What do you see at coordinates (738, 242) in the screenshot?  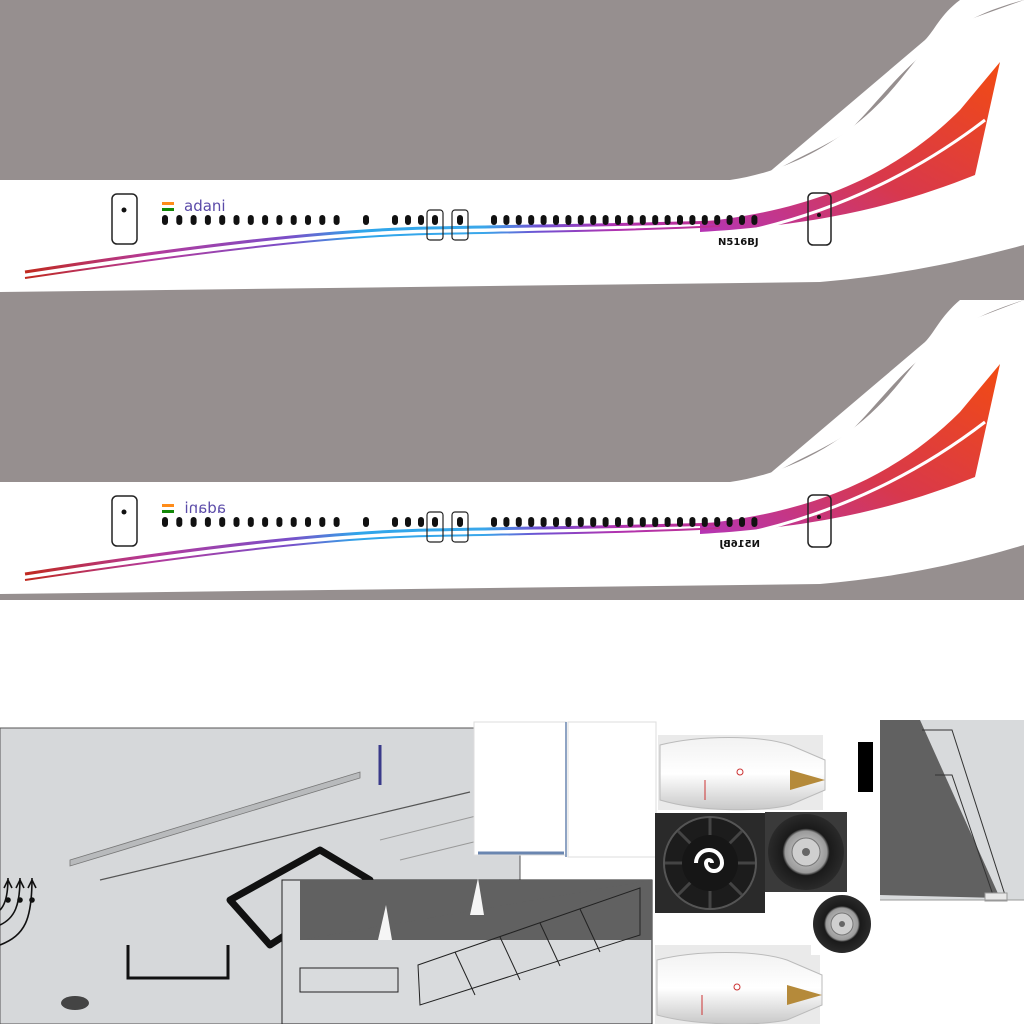 I see `registration-text: N516BJ` at bounding box center [738, 242].